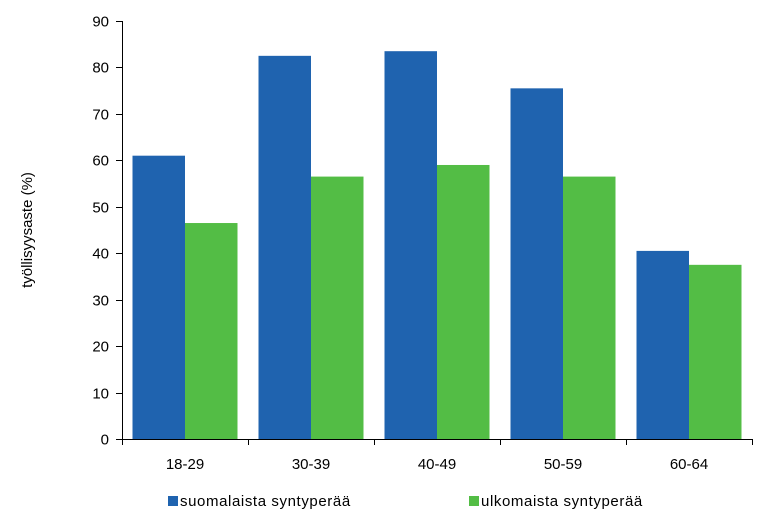 The height and width of the screenshot is (525, 760). What do you see at coordinates (265, 501) in the screenshot?
I see `legend-label: suomalaista syntyperää` at bounding box center [265, 501].